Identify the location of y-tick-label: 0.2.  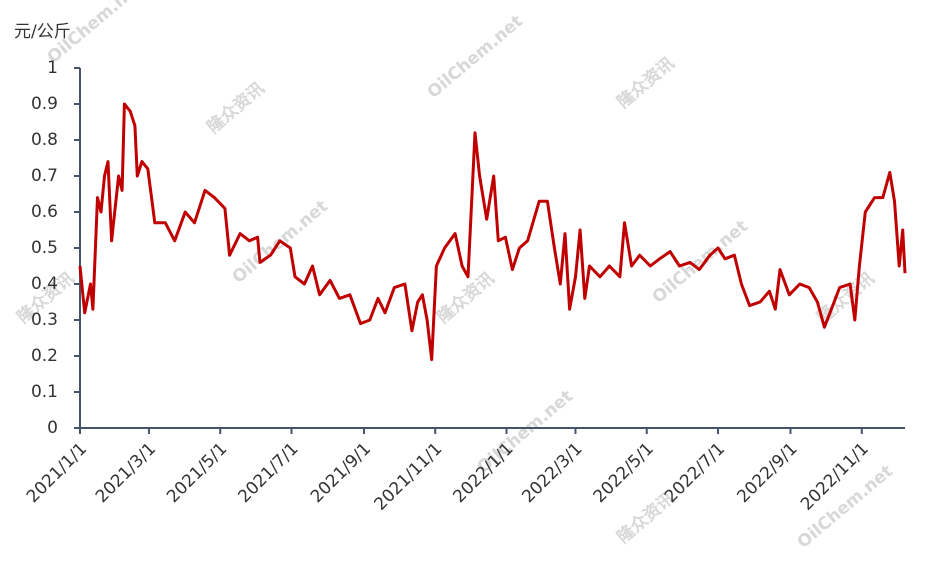
(44, 356).